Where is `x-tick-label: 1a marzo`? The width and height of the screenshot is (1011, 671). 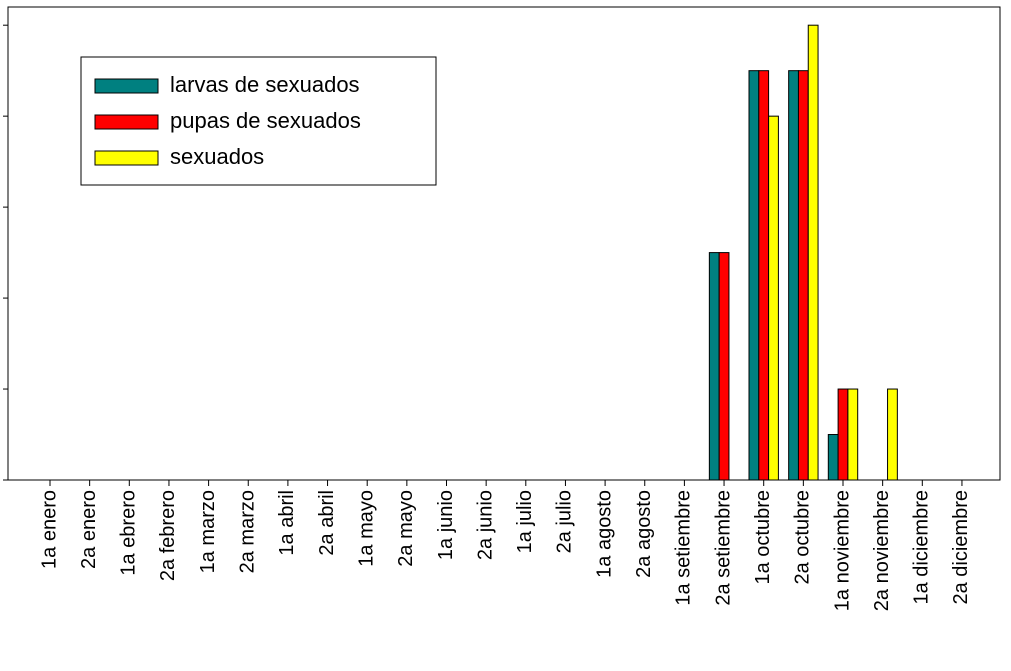 x-tick-label: 1a marzo is located at coordinates (208, 531).